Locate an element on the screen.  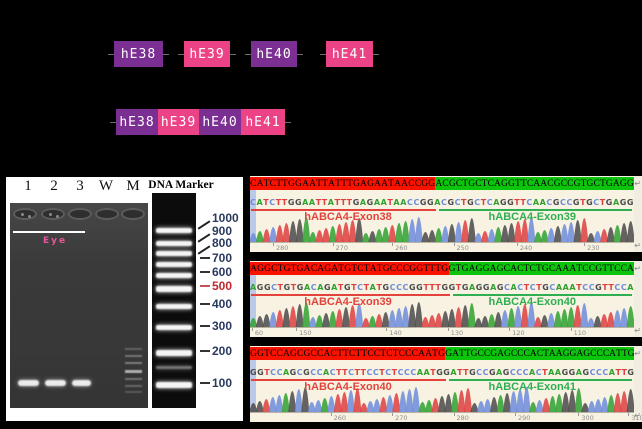
pcr-product-band is located at coordinates (28, 383).